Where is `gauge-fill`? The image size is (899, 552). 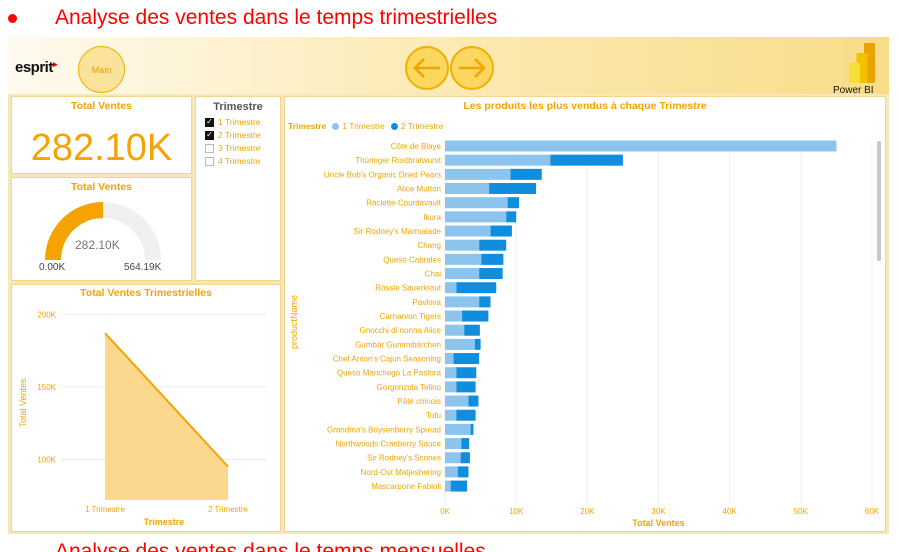 gauge-fill is located at coordinates (74, 231).